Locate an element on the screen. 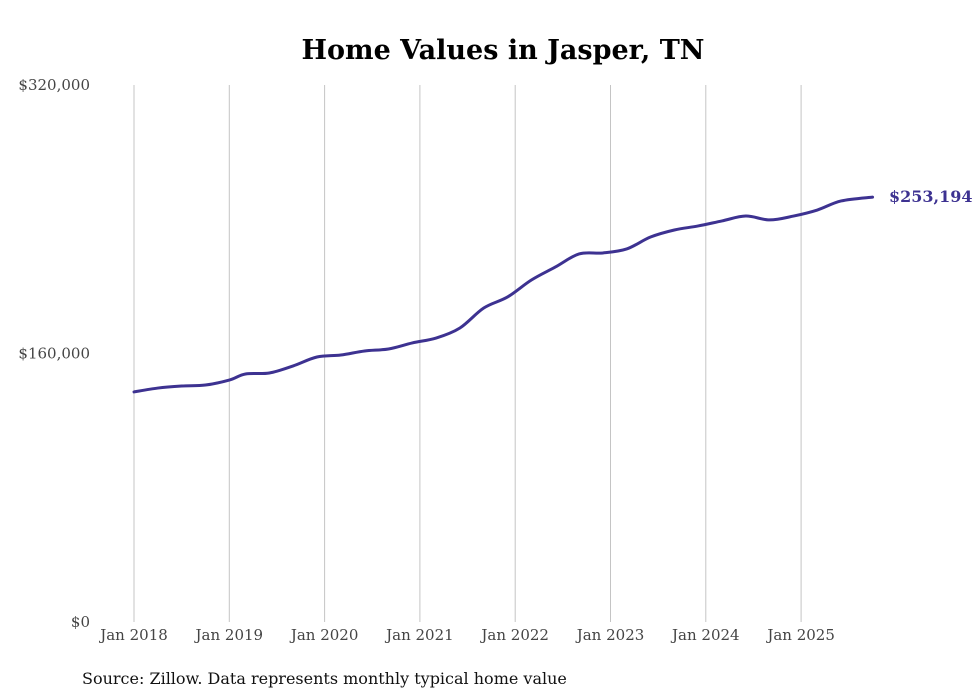  x-tick-label: Jan 2024 is located at coordinates (705, 635).